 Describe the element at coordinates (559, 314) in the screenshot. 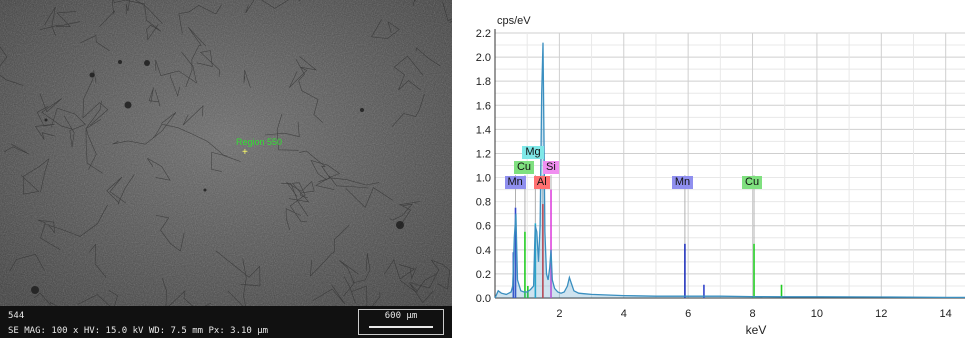

I see `x-tick-label: 2` at that location.